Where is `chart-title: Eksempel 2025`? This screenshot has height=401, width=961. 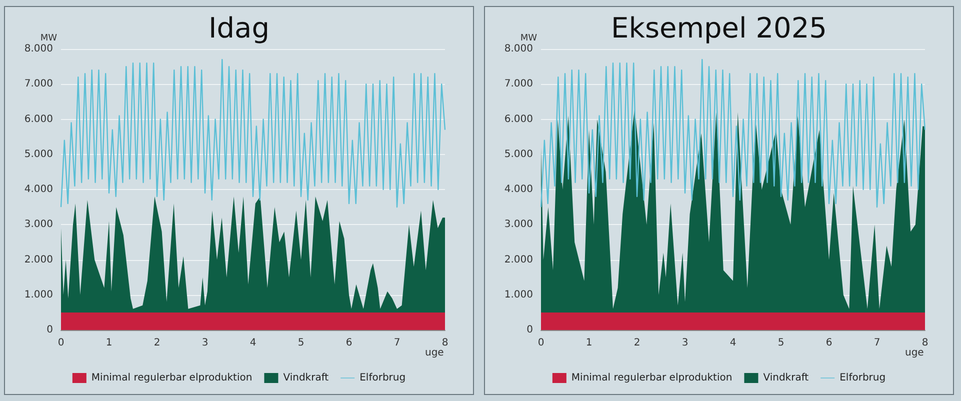 chart-title: Eksempel 2025 is located at coordinates (719, 28).